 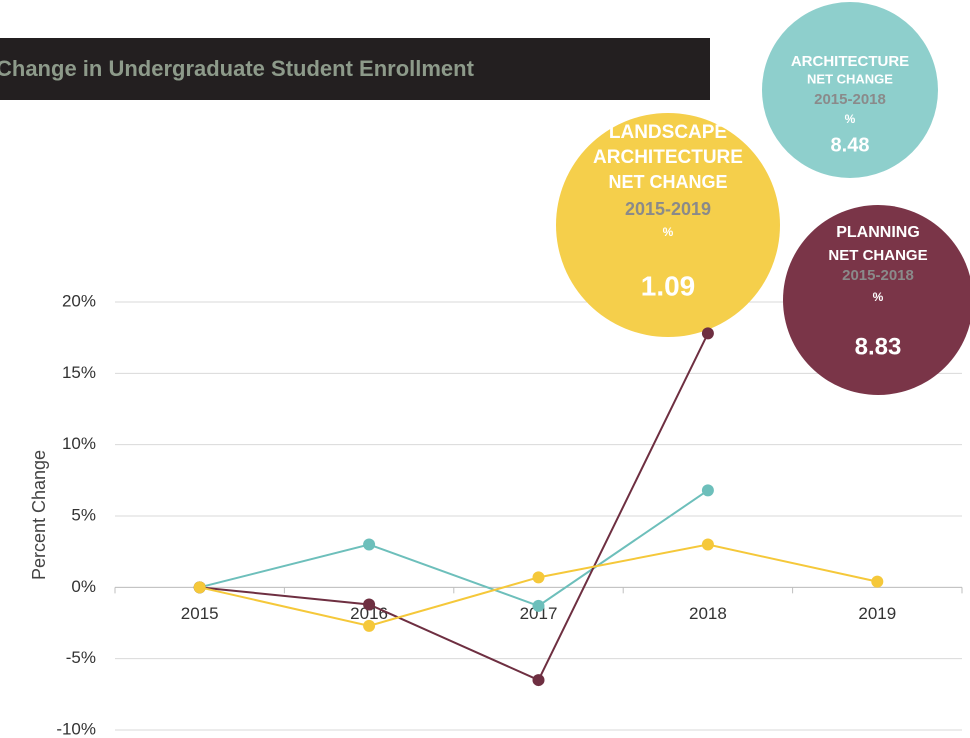 I want to click on y-axis-label: Percent Change, so click(x=39, y=515).